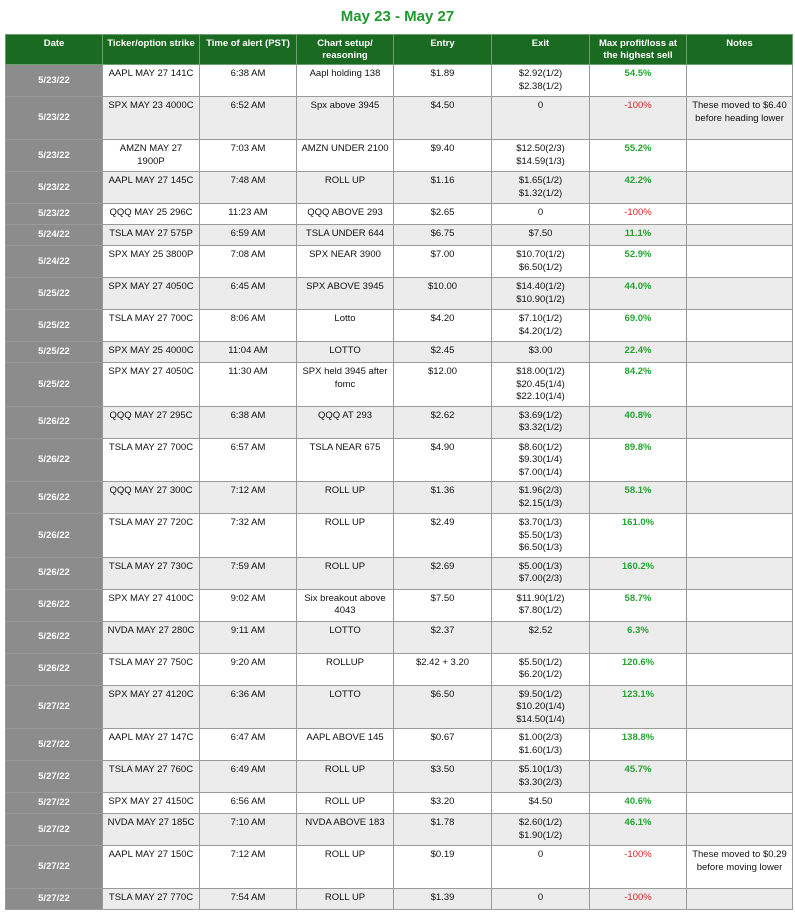 The image size is (795, 916). I want to click on cell-exit: $9.50(1/2) $10.20(1/4) $14.50(1/4), so click(540, 706).